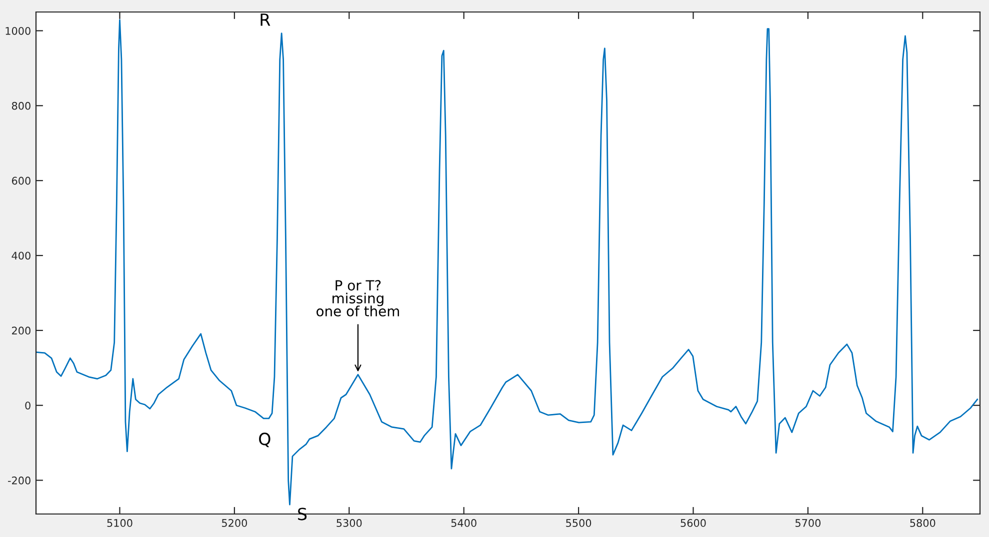  I want to click on annotation: P or T? missing one of them, so click(357, 298).